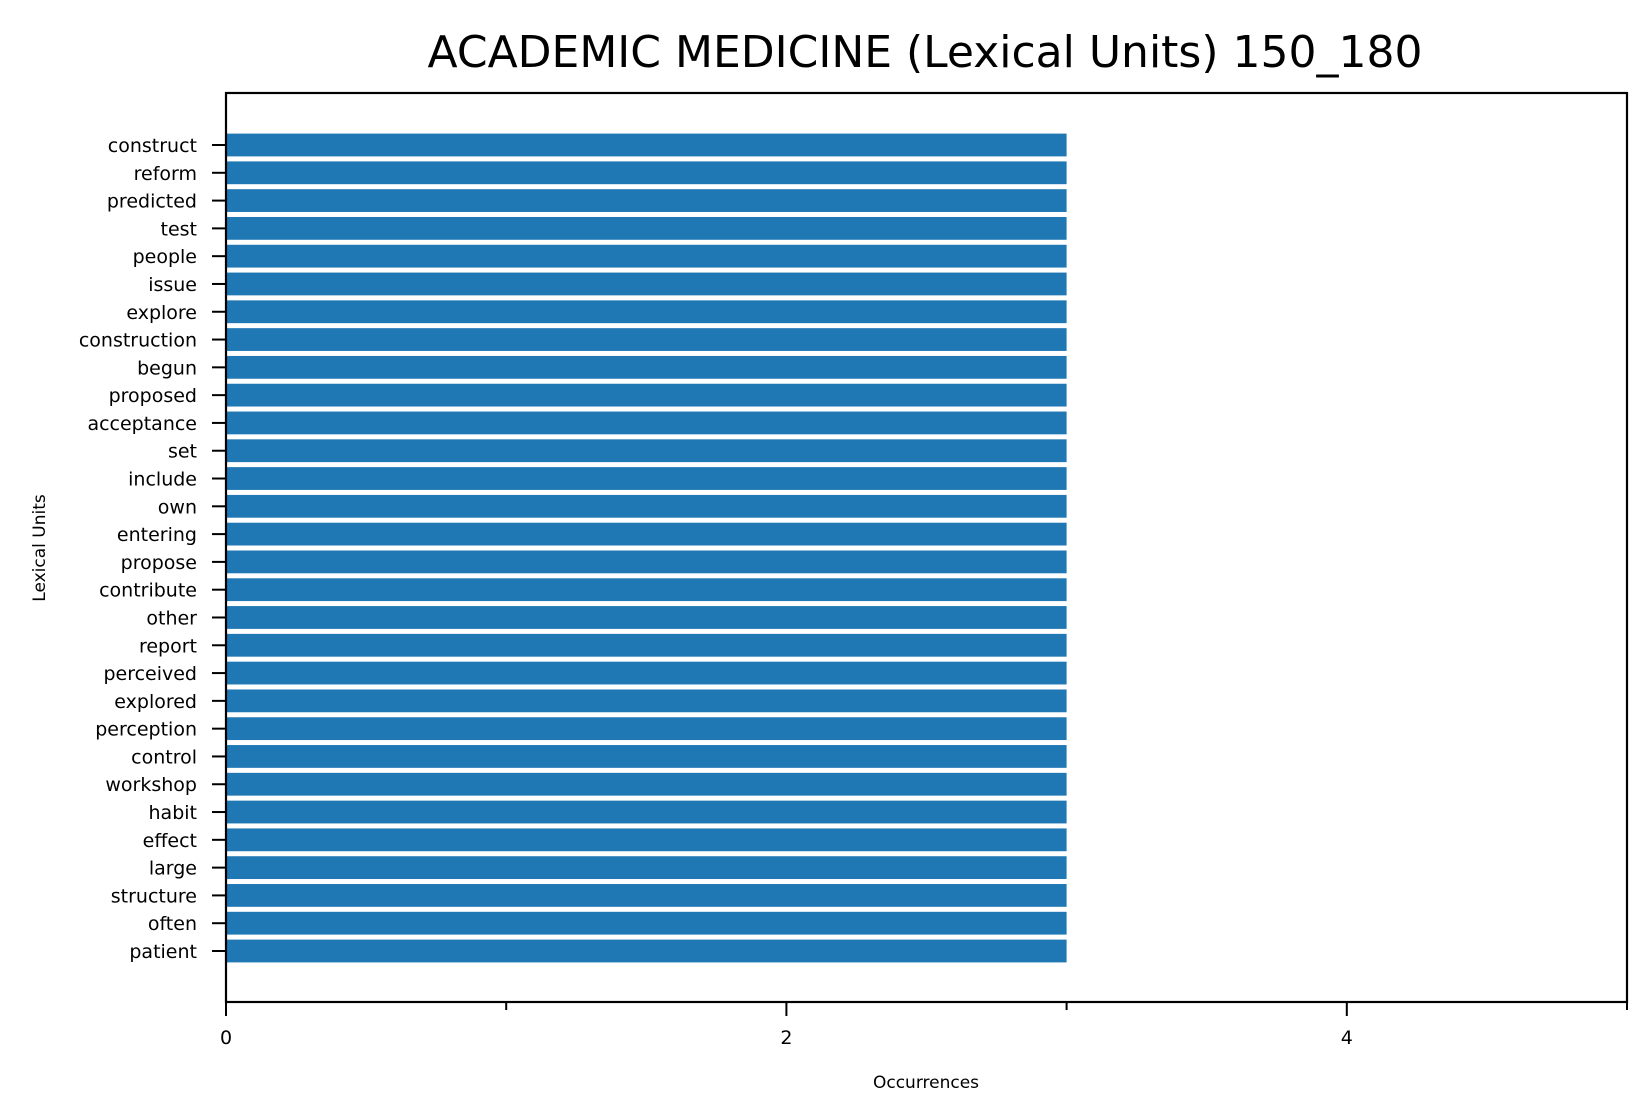 This screenshot has height=1118, width=1650. What do you see at coordinates (142, 424) in the screenshot?
I see `y-tick-label: acceptance` at bounding box center [142, 424].